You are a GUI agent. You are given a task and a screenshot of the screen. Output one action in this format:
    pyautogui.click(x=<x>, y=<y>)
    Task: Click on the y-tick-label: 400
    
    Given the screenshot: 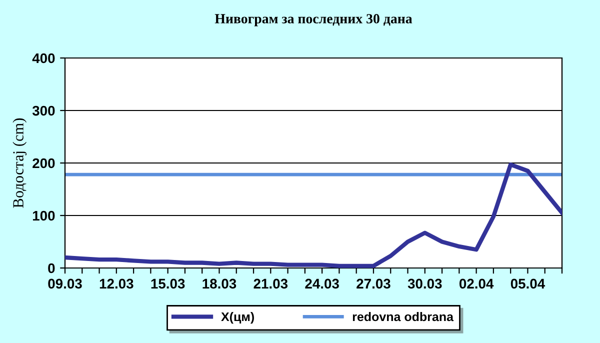 What is the action you would take?
    pyautogui.click(x=43, y=58)
    